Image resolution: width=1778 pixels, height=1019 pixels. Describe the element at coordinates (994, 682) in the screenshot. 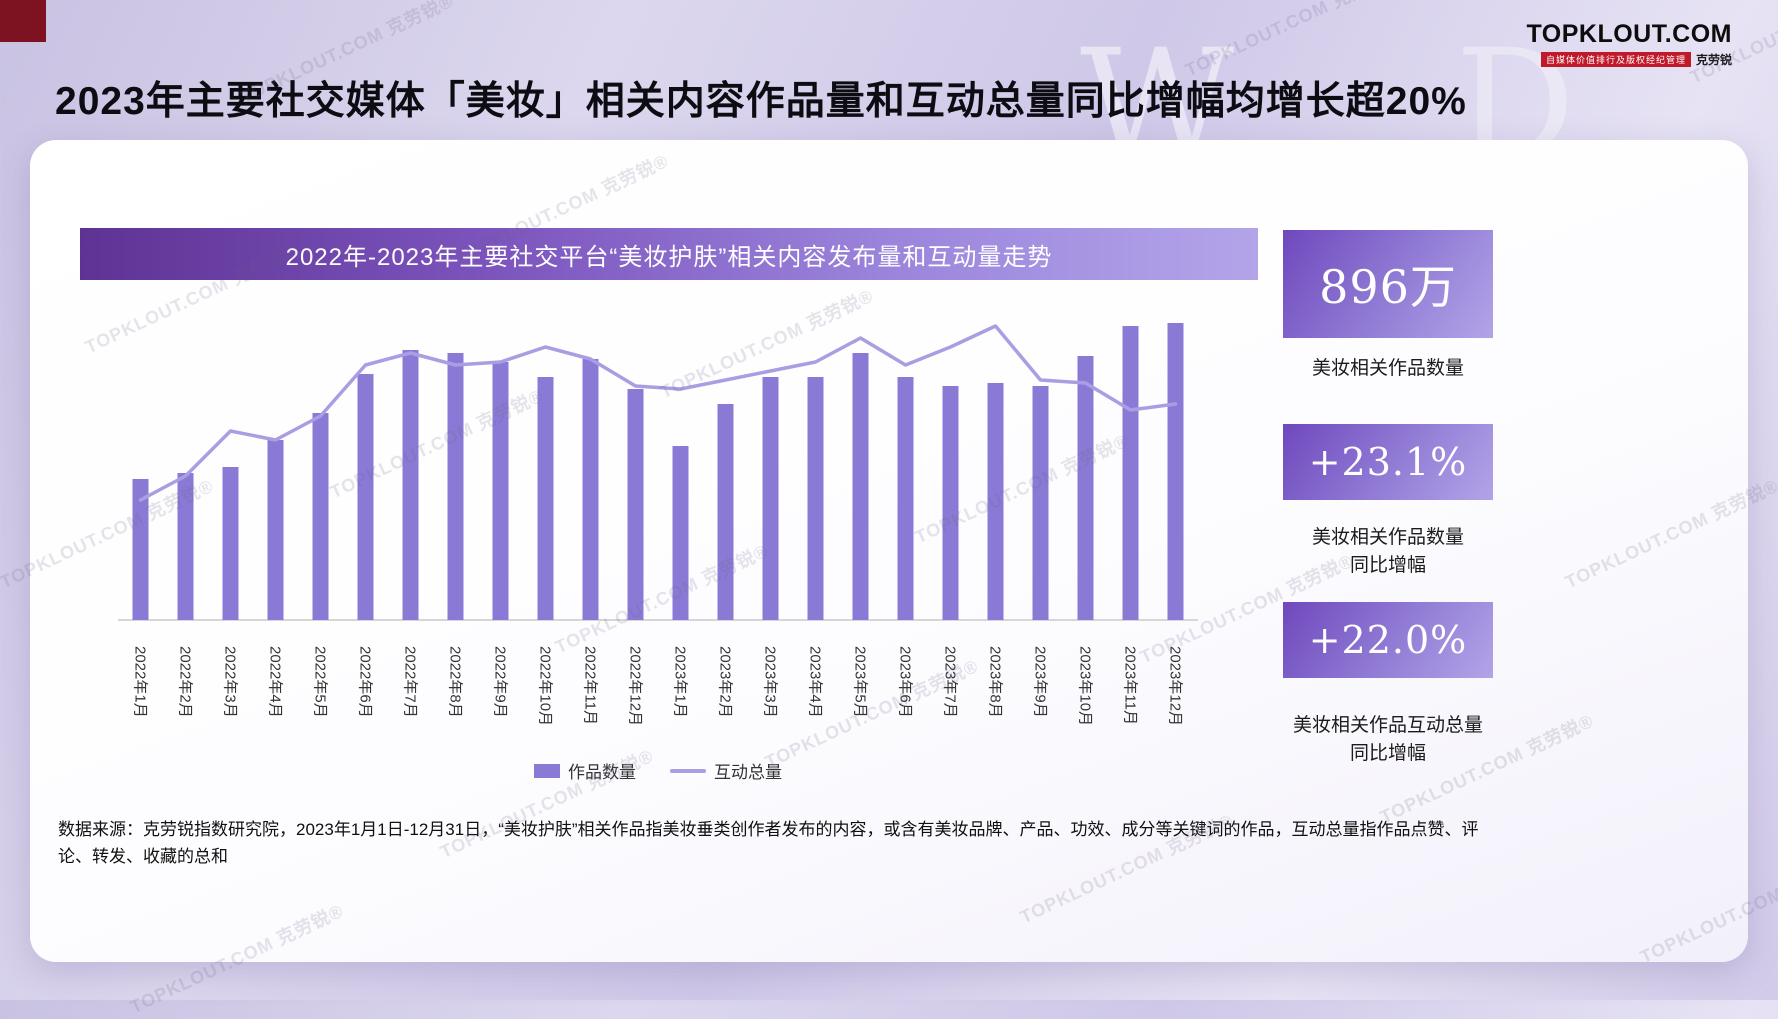

I see `x-axis-label: 2023年8月` at that location.